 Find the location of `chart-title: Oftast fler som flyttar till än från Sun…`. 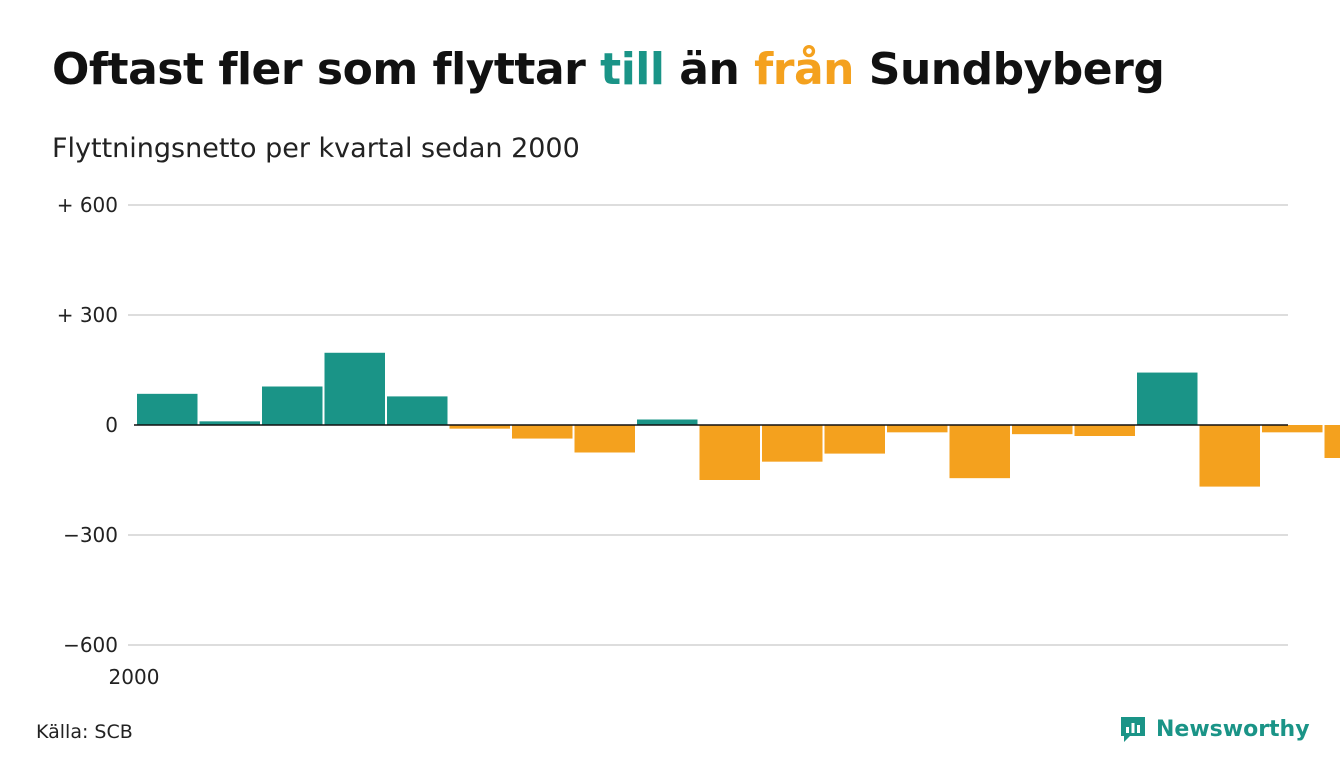

chart-title: Oftast fler som flyttar till än från Sun… is located at coordinates (608, 69).